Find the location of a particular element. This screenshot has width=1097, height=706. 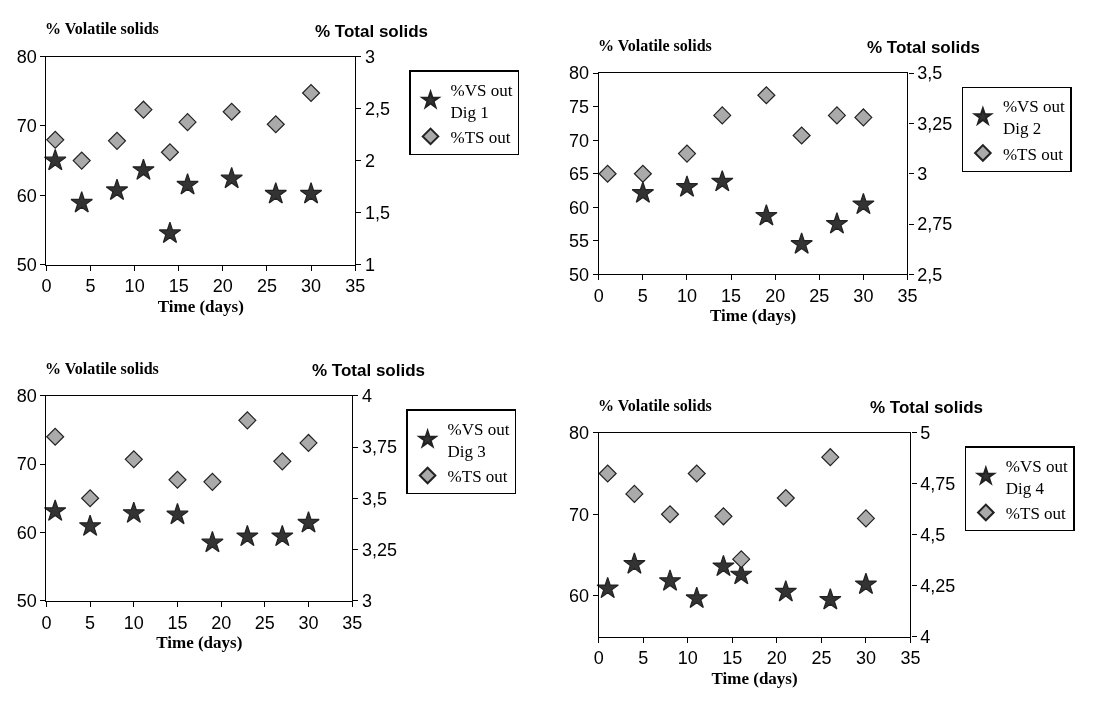

y2-tick-label: 2,75 is located at coordinates (935, 224).